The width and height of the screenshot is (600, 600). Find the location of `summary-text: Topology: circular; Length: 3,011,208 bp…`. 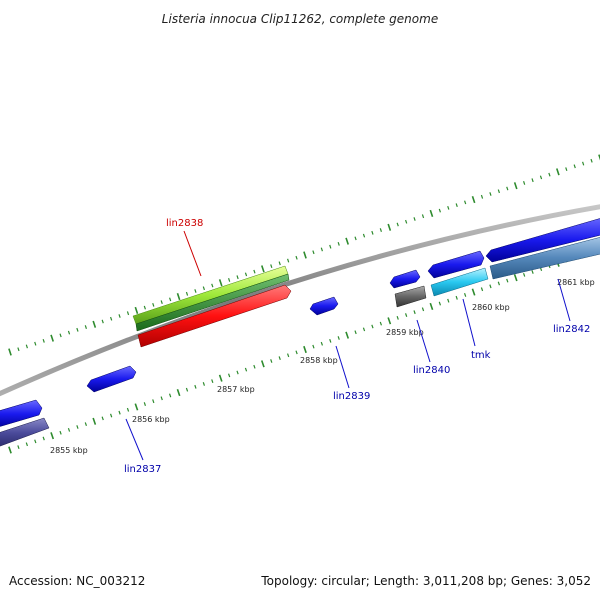

summary-text: Topology: circular; Length: 3,011,208 bp… is located at coordinates (425, 581).